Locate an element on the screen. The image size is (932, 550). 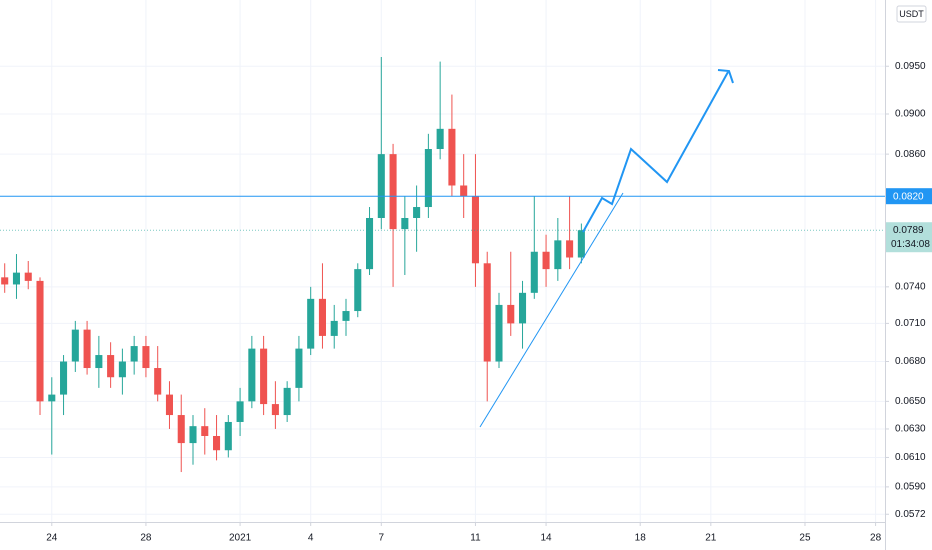
y-tick-label: 0.0680 is located at coordinates (910, 361).